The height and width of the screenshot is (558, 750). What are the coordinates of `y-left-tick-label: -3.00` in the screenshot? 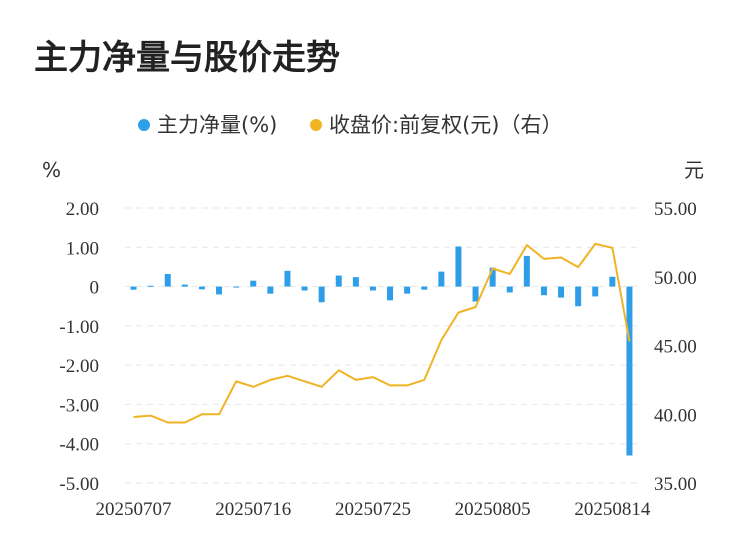 It's located at (79, 405).